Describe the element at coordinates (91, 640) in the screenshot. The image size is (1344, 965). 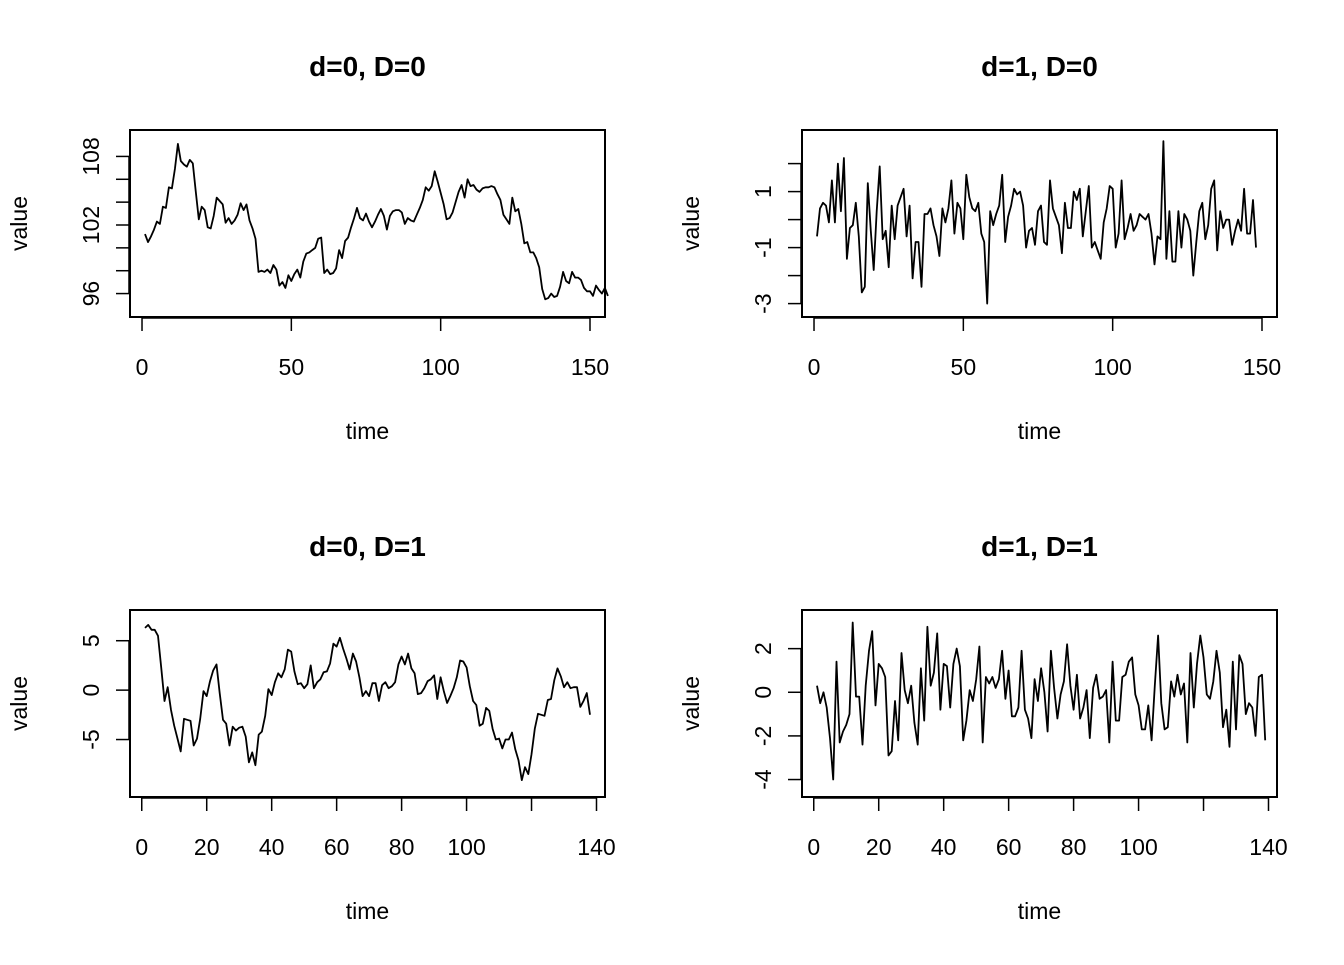
I see `y-tick-label: 5` at that location.